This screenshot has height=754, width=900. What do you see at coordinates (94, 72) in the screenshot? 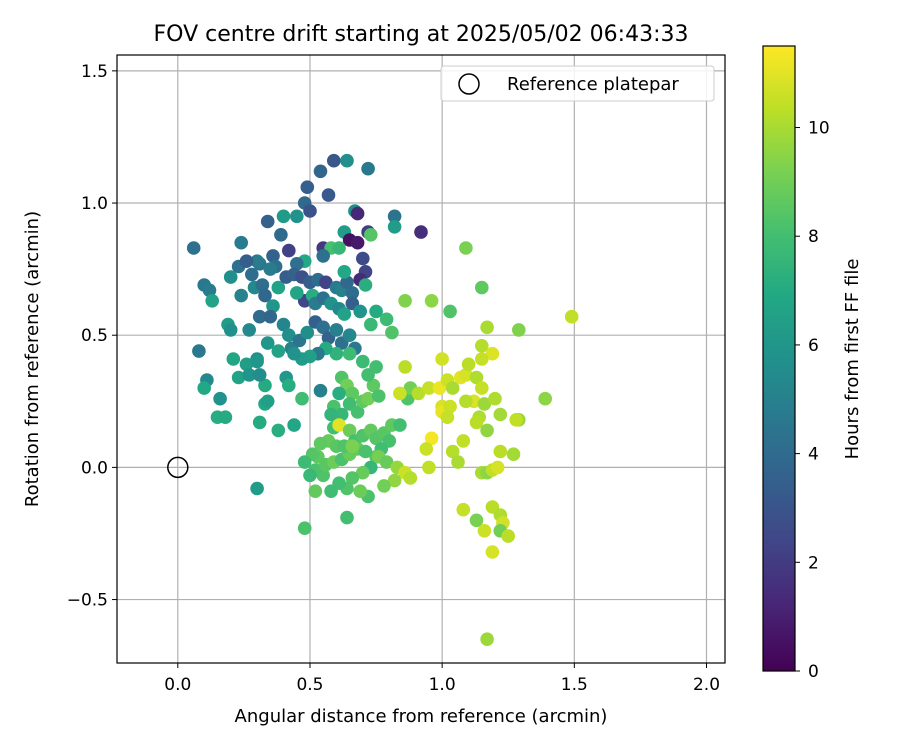
I see `y-tick-label: 1.5` at bounding box center [94, 72].